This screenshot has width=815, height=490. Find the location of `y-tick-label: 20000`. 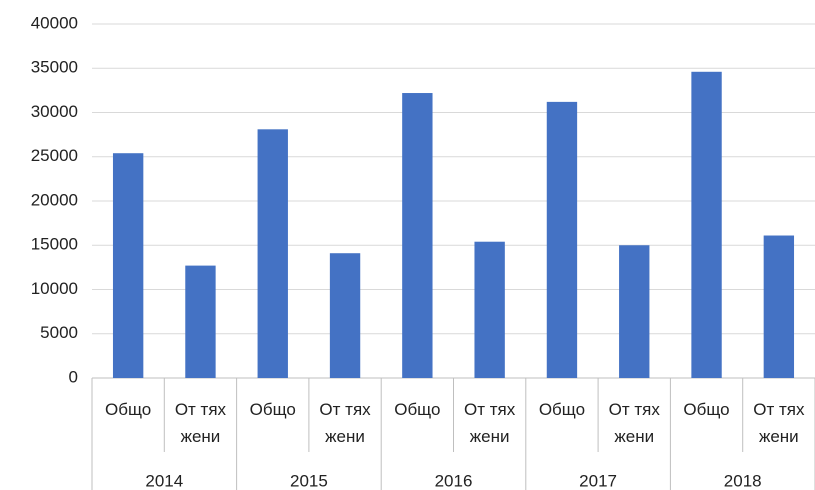

y-tick-label: 20000 is located at coordinates (54, 199).